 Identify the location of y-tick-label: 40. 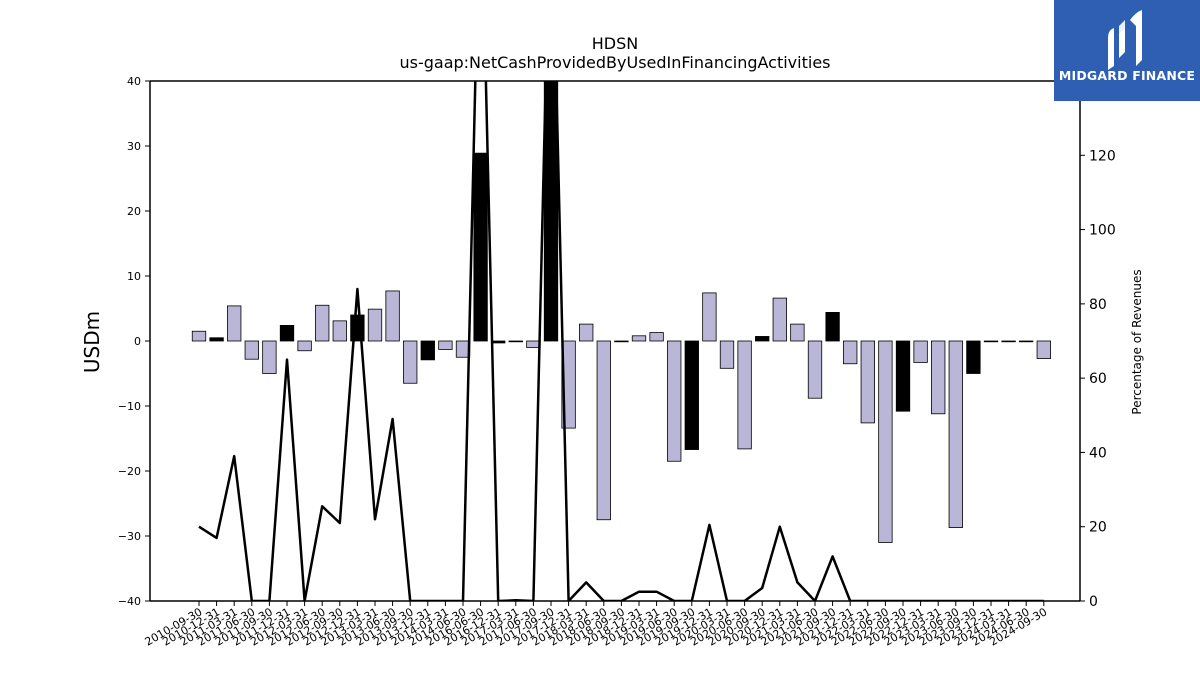
(134, 81).